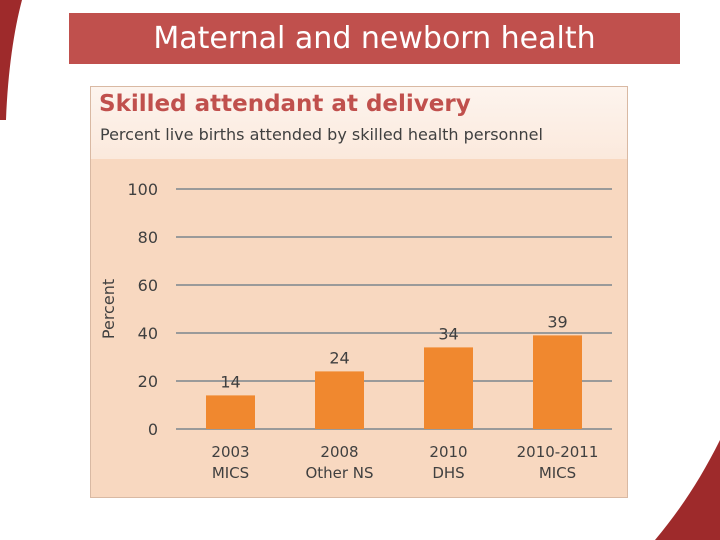  Describe the element at coordinates (148, 285) in the screenshot. I see `y-tick-label: 60` at that location.